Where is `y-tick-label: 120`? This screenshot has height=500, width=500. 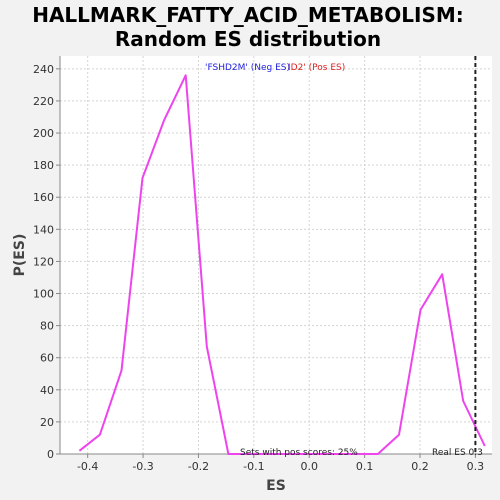
y-tick-label: 120 is located at coordinates (43, 261).